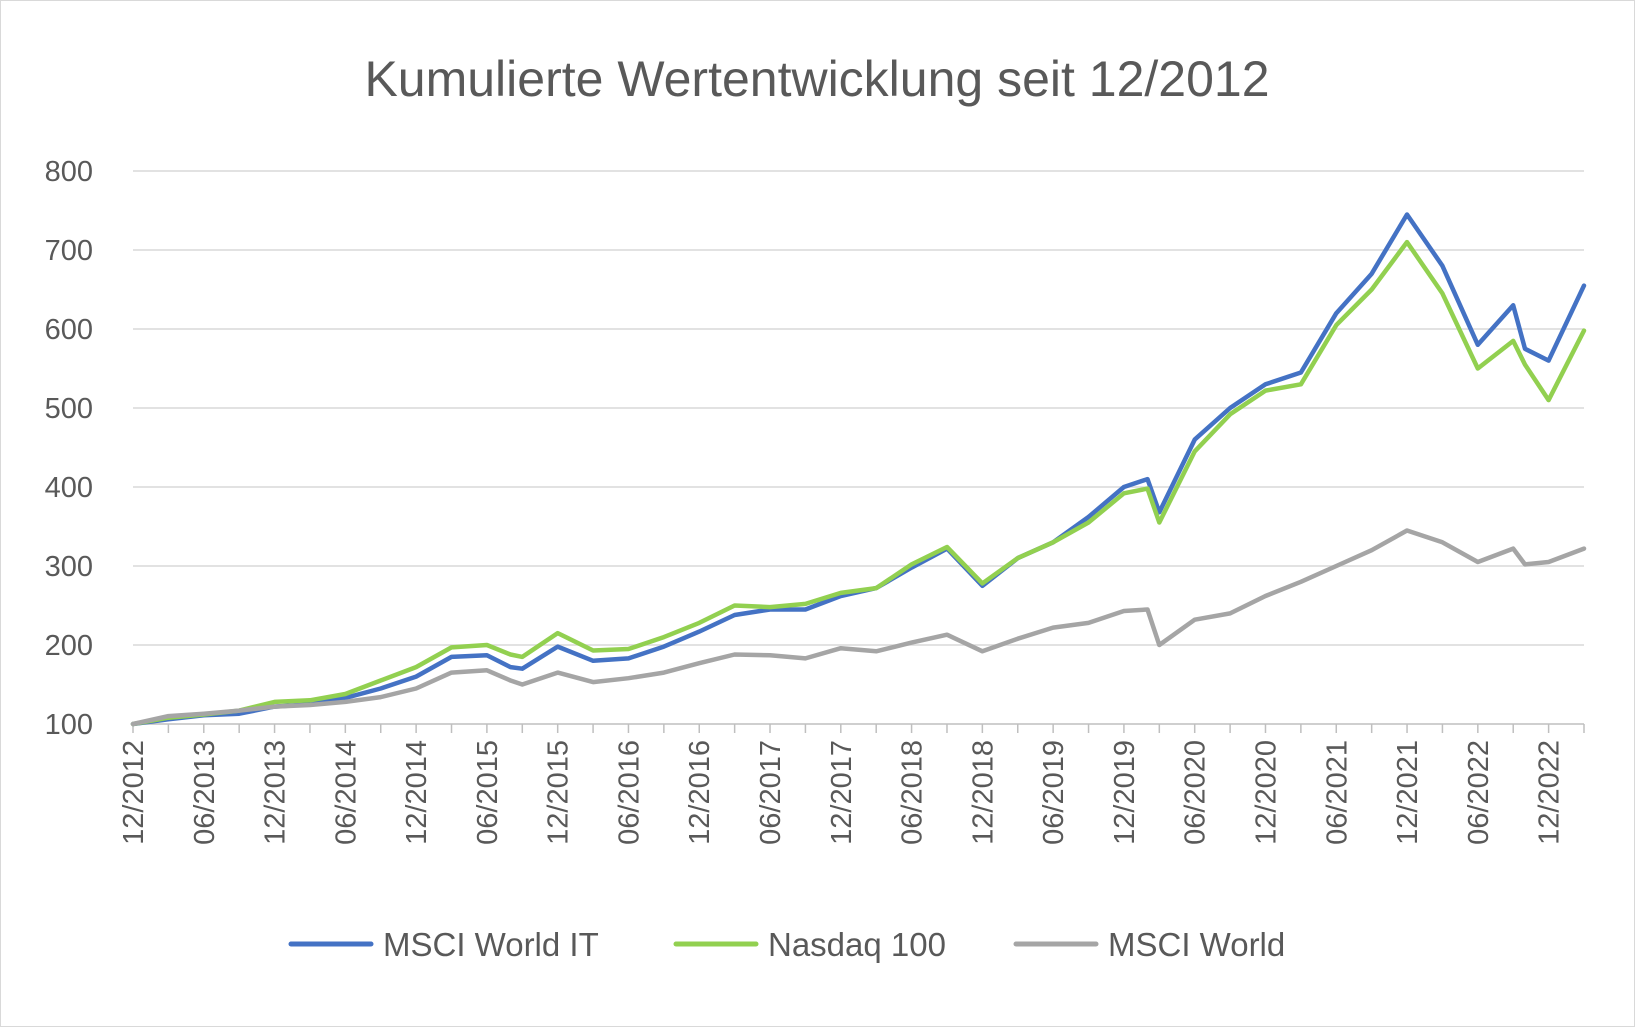 This screenshot has height=1027, width=1635. I want to click on x-tick-label: 06/2013, so click(205, 792).